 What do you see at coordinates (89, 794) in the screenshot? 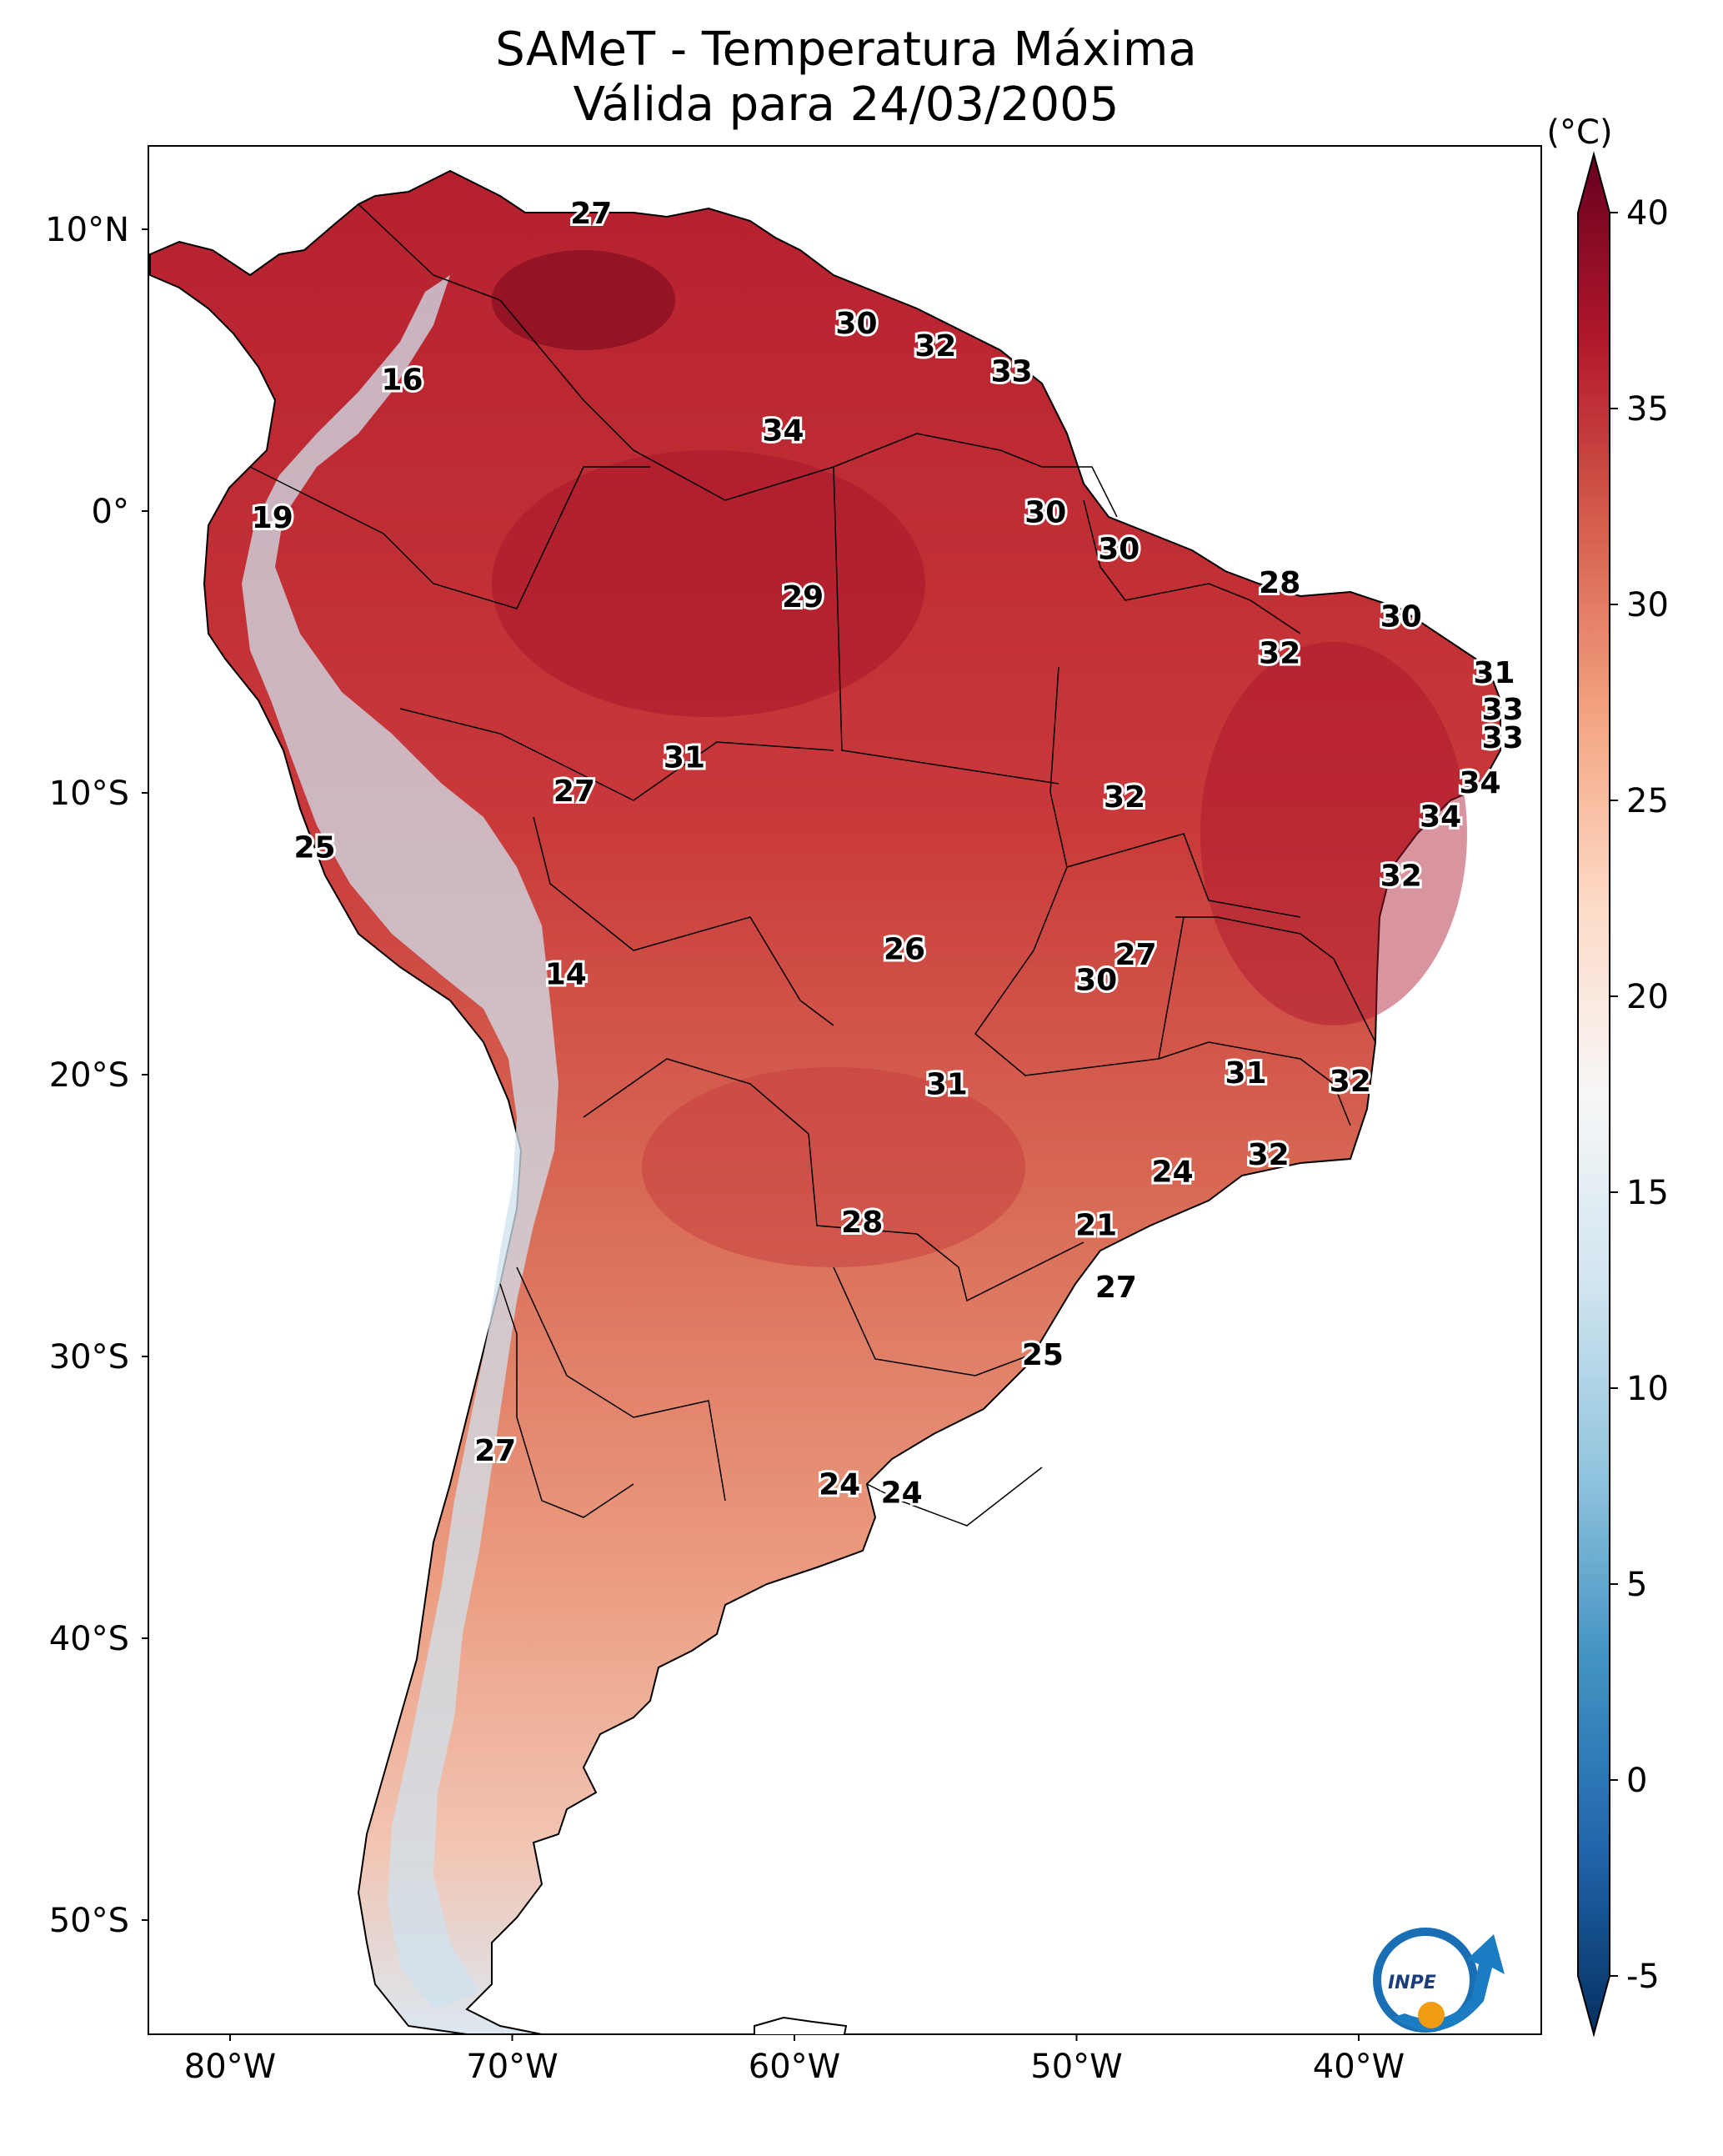
I see `lat-tick-label: 10°S` at bounding box center [89, 794].